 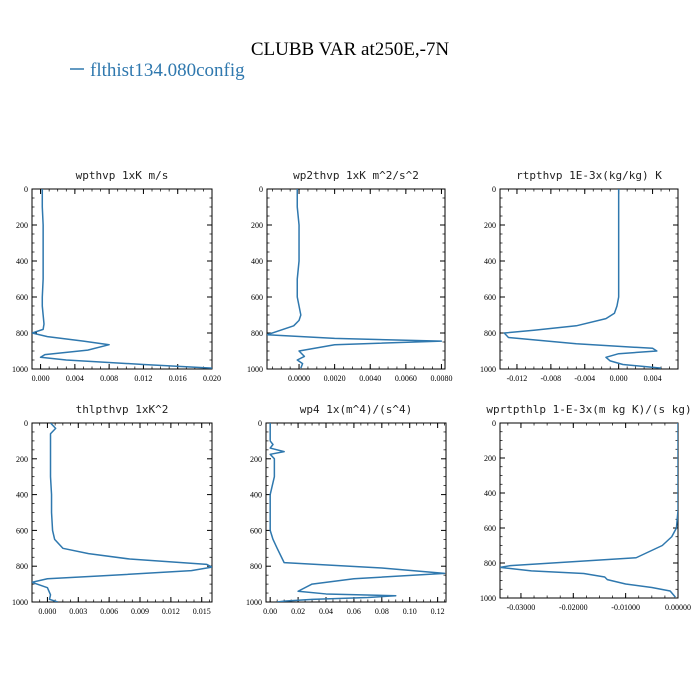 I want to click on panel-title: wp4 1x(m^4)/(s^4), so click(x=356, y=409).